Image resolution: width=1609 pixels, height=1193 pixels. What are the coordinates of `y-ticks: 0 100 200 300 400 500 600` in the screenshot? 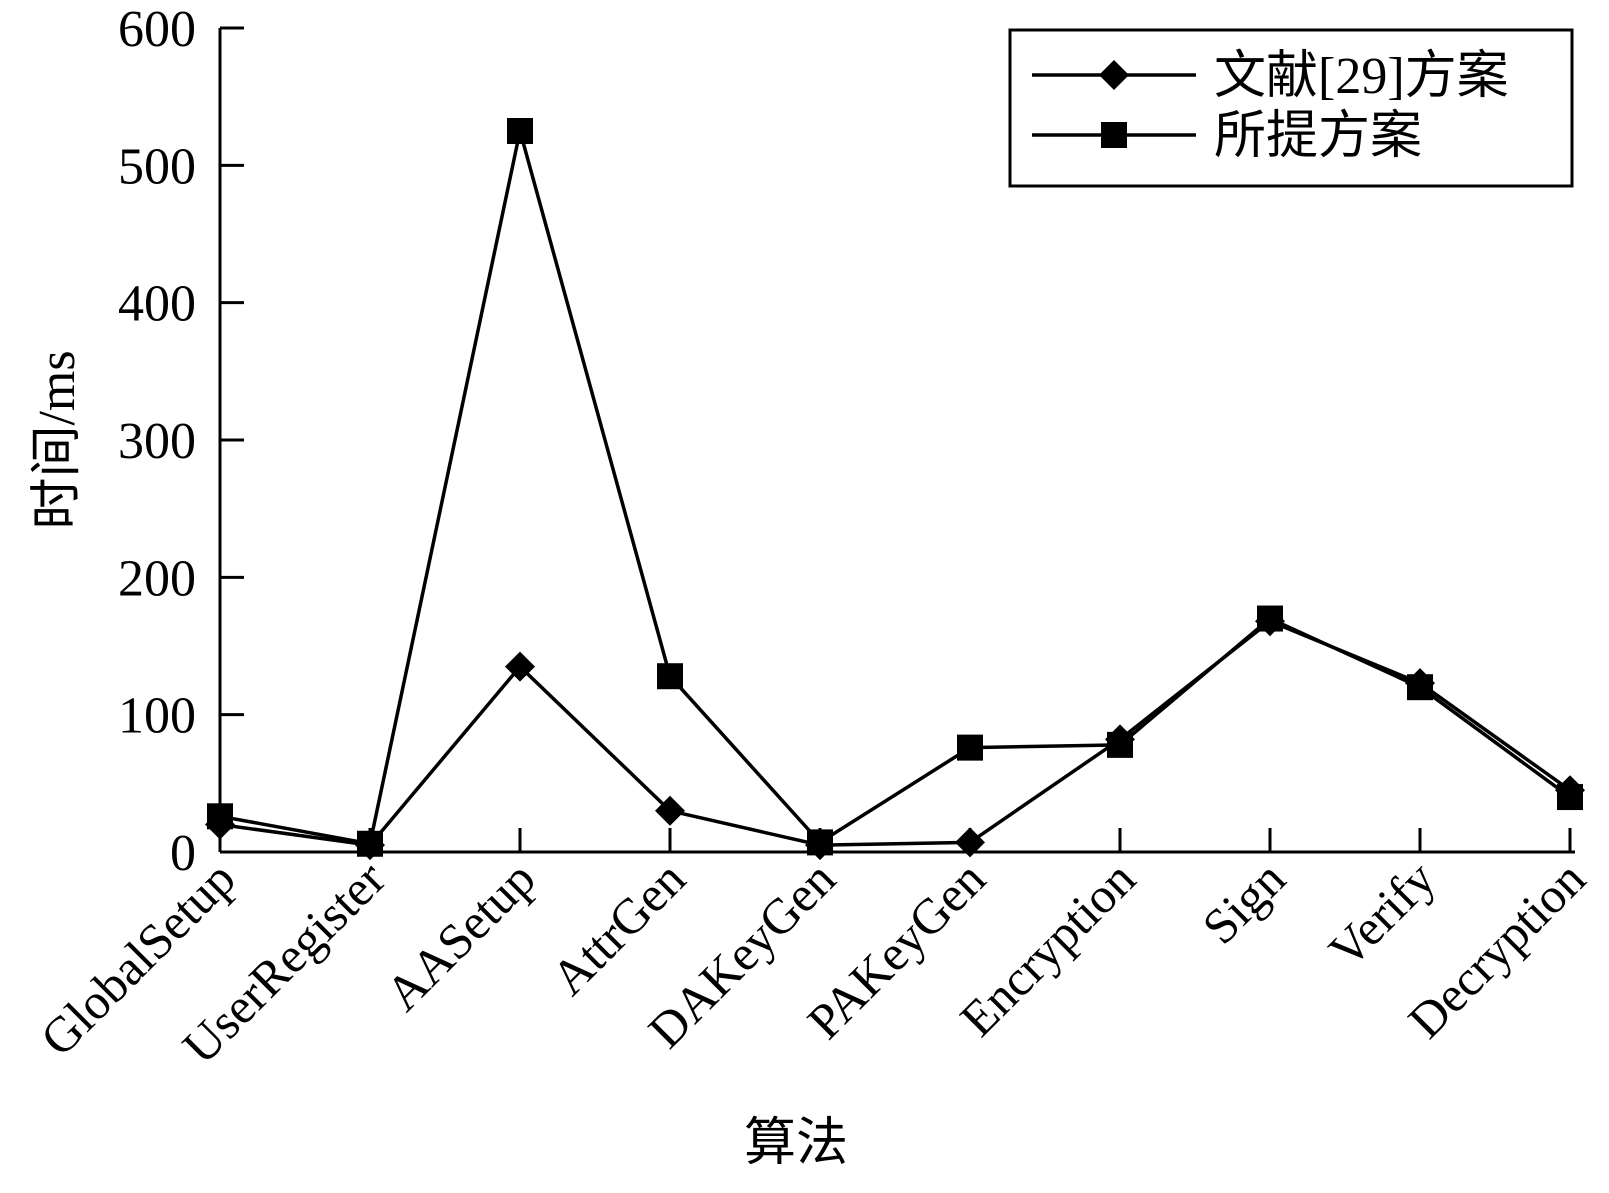 It's located at (181, 441).